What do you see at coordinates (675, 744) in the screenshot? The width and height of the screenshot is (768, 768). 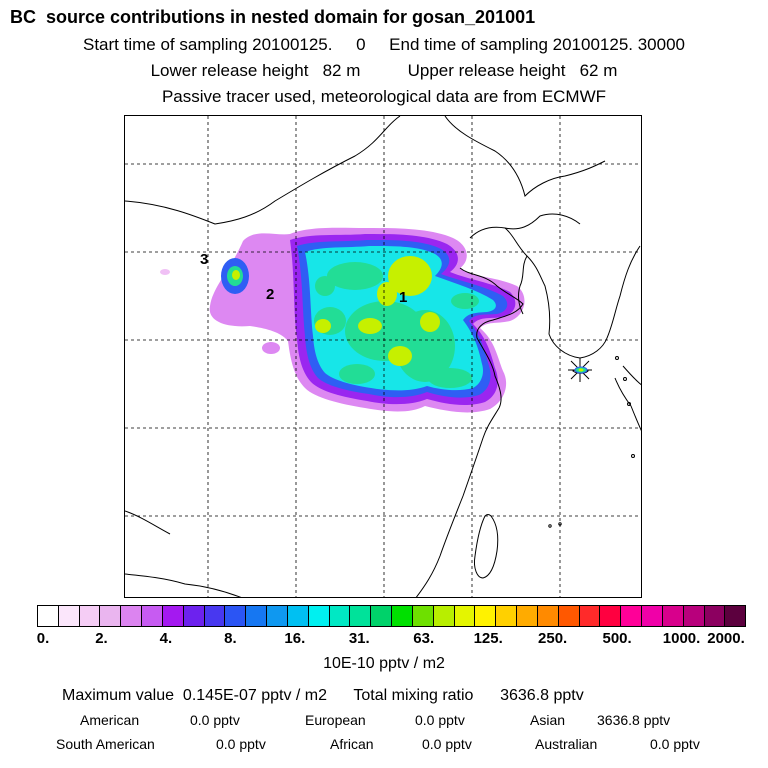 I see `summary-australian-value: 0.0 pptv` at bounding box center [675, 744].